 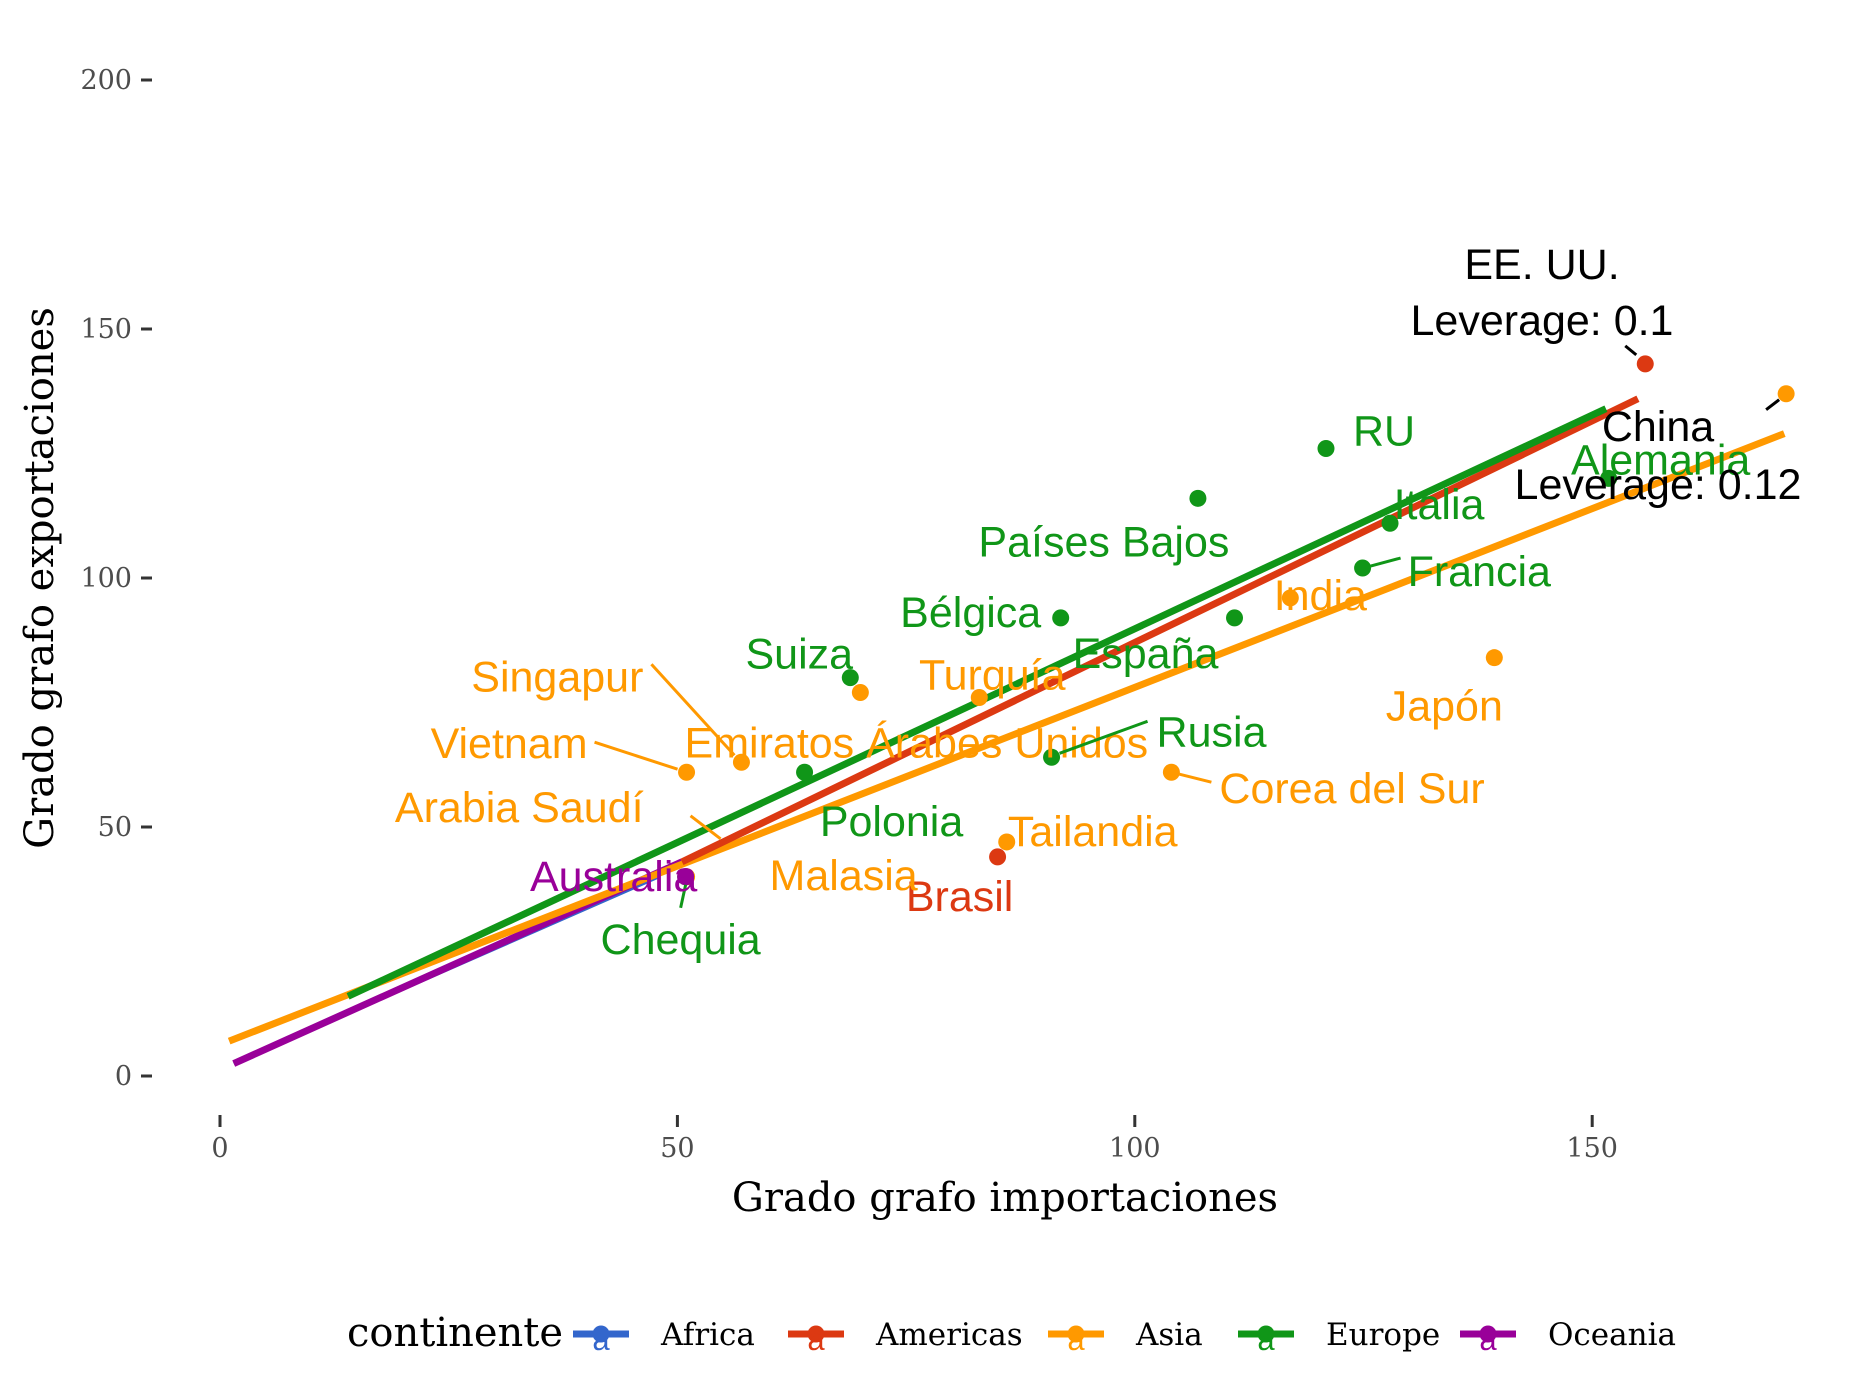 I want to click on label-chequia: Chequia, so click(x=681, y=940).